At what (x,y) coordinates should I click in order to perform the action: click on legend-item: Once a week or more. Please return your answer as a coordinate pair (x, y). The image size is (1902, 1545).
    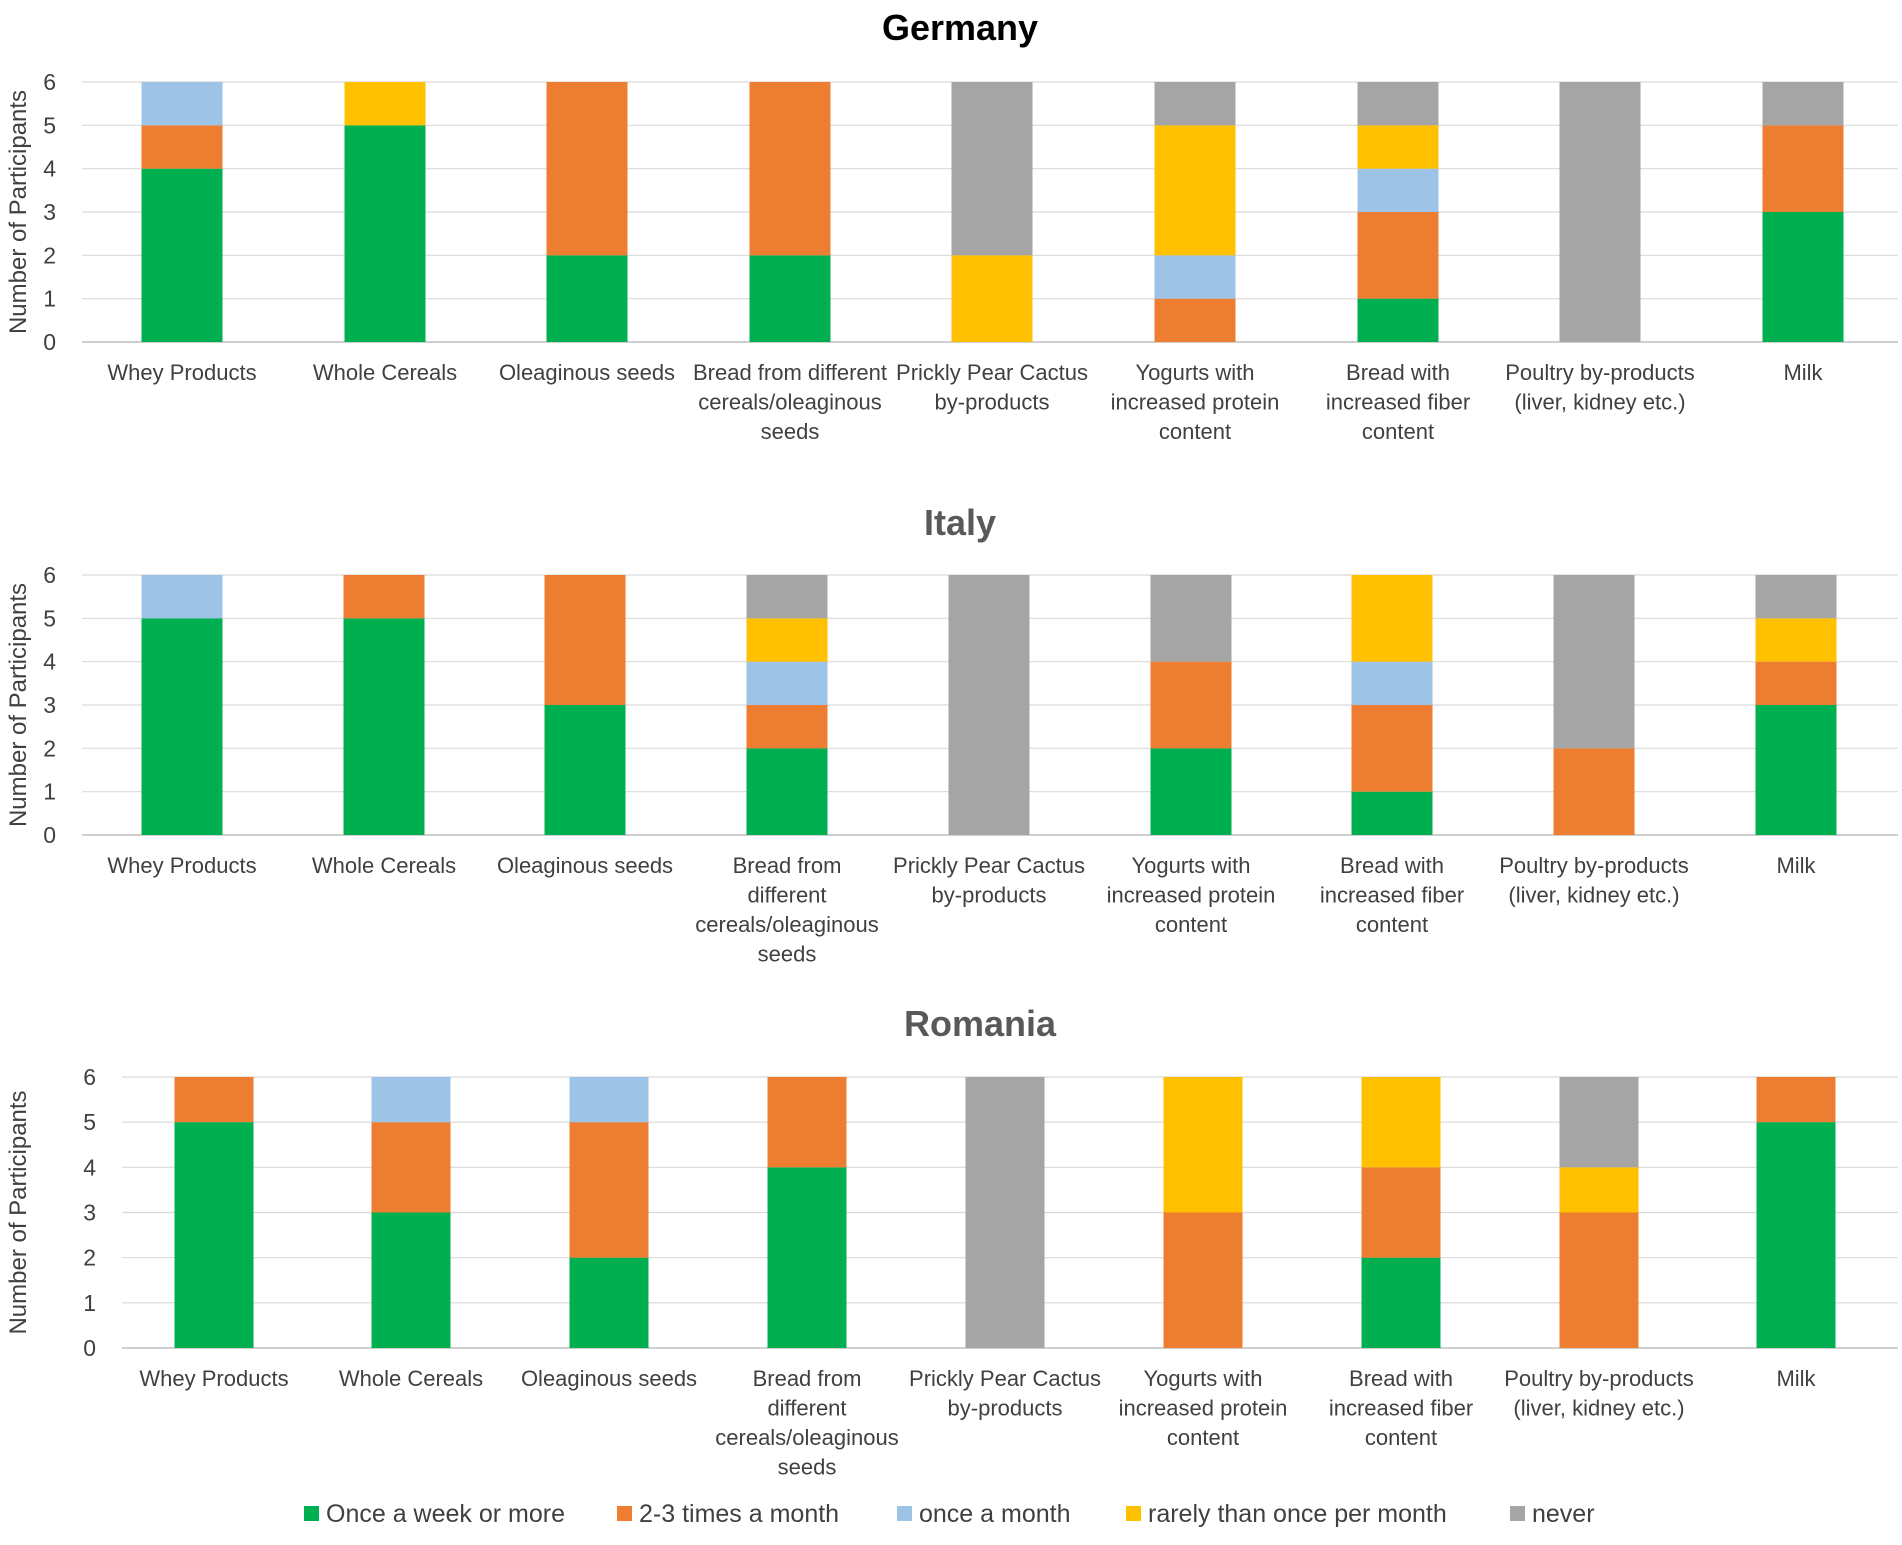
    Looking at the image, I should click on (434, 1514).